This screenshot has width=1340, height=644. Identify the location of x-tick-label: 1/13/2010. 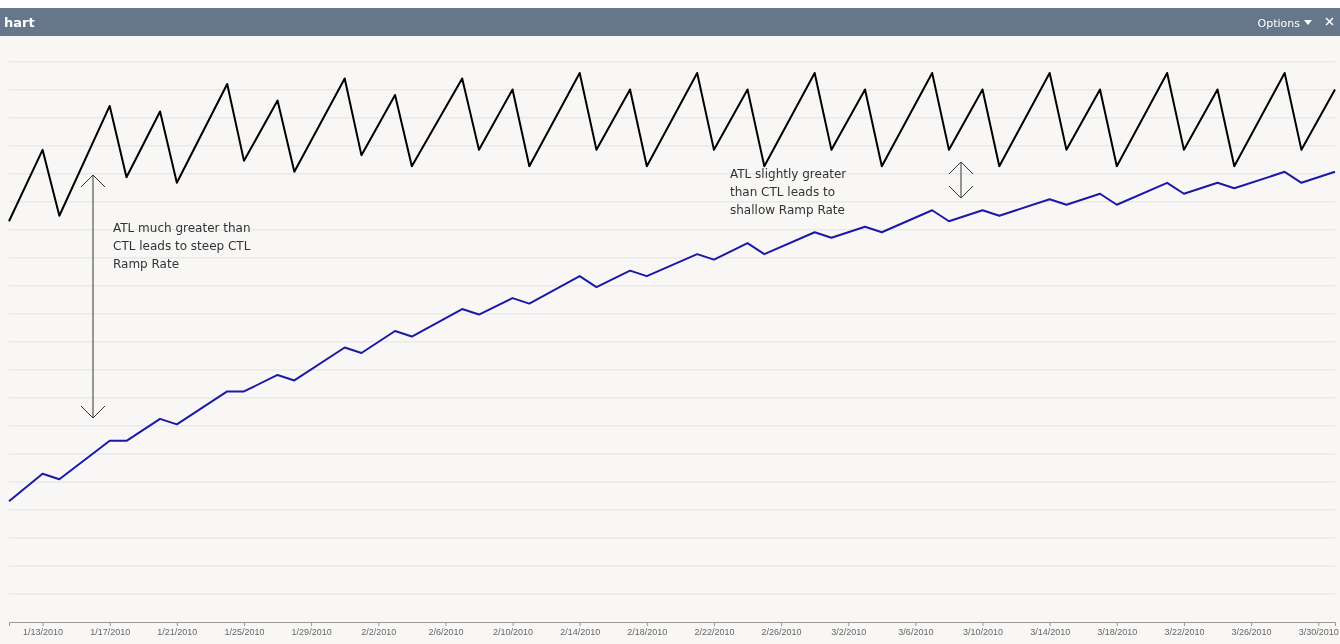
(43, 632).